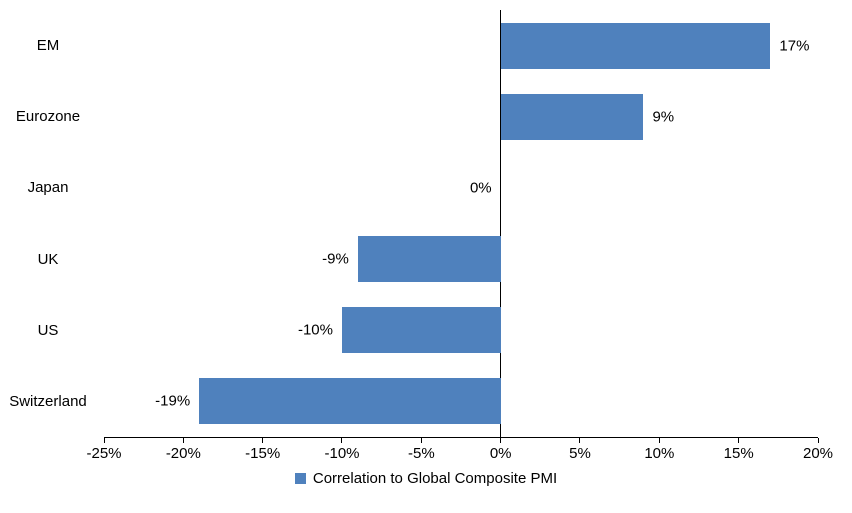  Describe the element at coordinates (794, 46) in the screenshot. I see `value-label: 17%` at that location.